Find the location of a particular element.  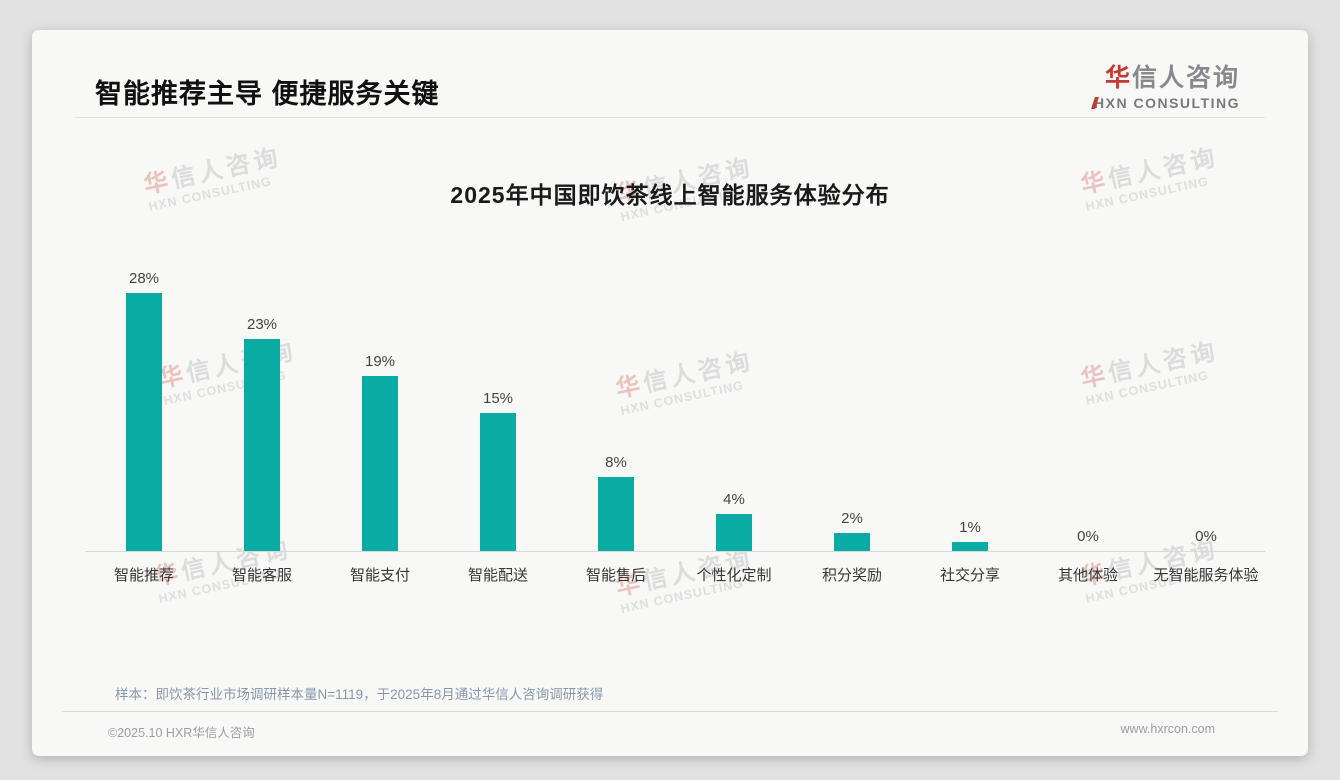

bar-column: 8% is located at coordinates (616, 409).